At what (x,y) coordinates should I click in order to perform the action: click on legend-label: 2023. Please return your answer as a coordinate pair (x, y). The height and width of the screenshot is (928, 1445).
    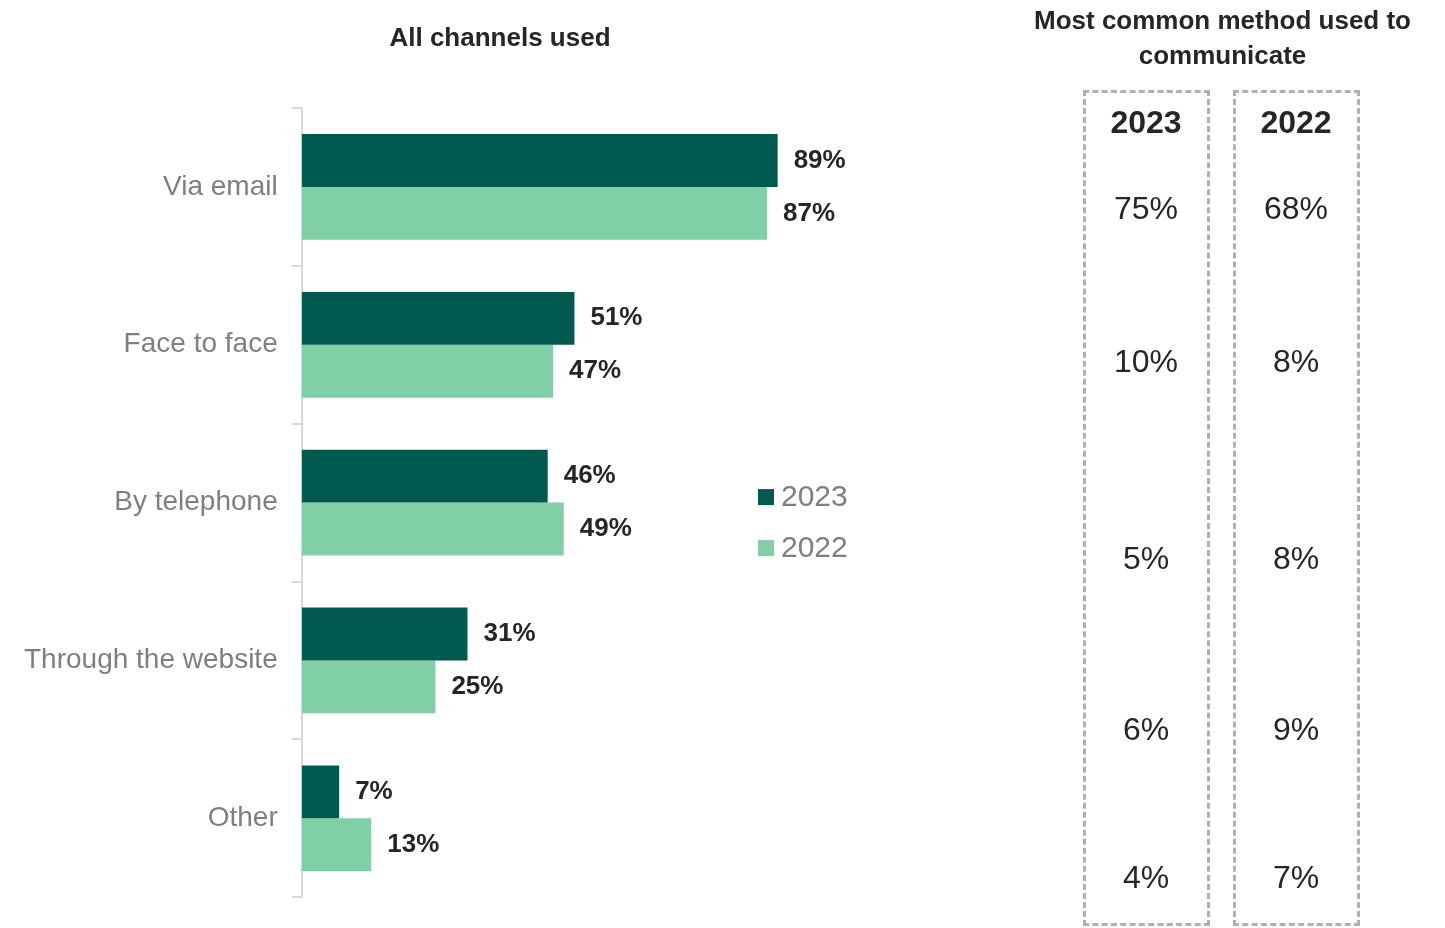
    Looking at the image, I should click on (814, 496).